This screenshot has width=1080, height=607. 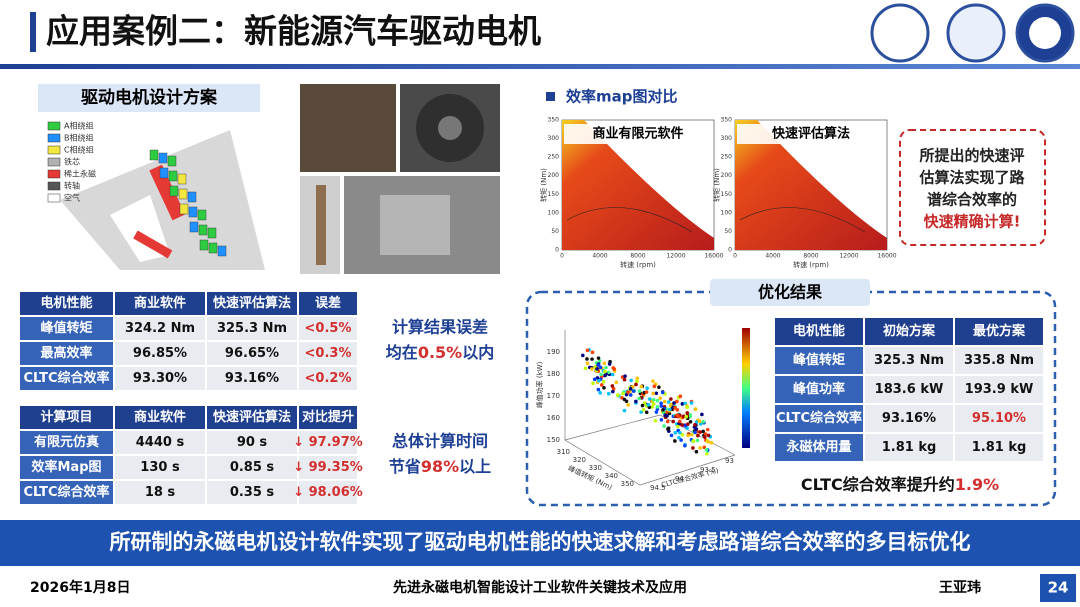 I want to click on table-text: 90 s, so click(x=252, y=442).